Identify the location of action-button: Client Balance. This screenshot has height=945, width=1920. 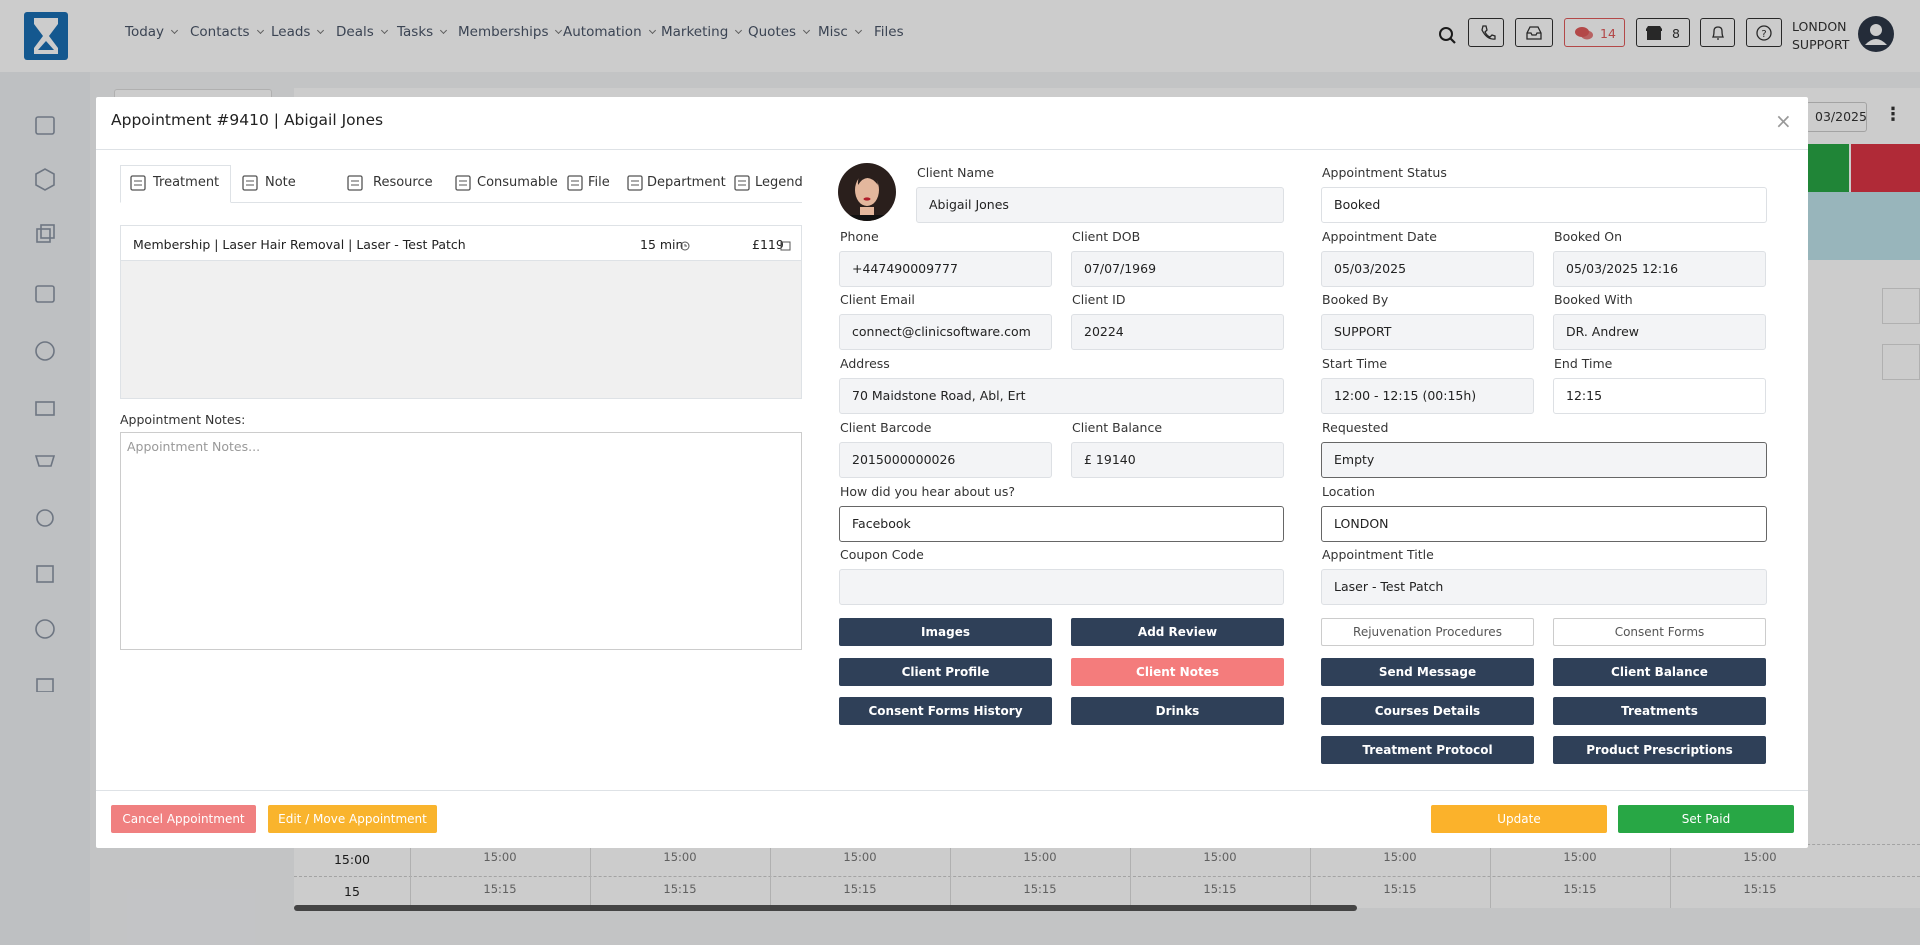
(1659, 672).